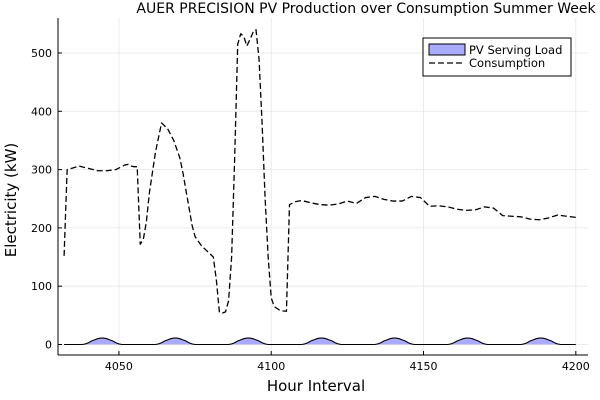 The height and width of the screenshot is (400, 600). Describe the element at coordinates (41, 53) in the screenshot. I see `y-tick-label: 500` at that location.